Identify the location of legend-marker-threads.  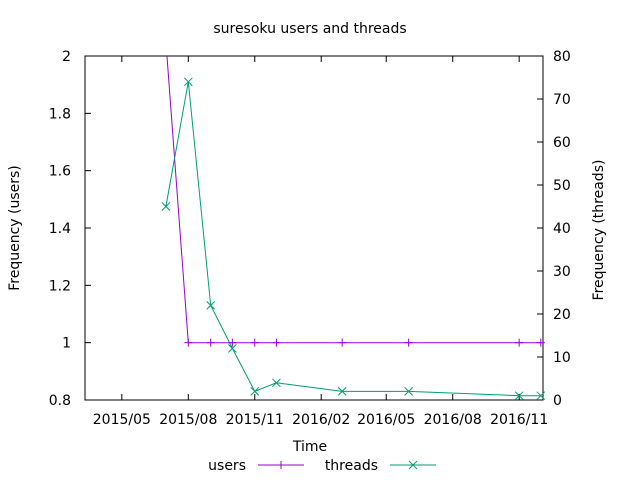
(413, 465).